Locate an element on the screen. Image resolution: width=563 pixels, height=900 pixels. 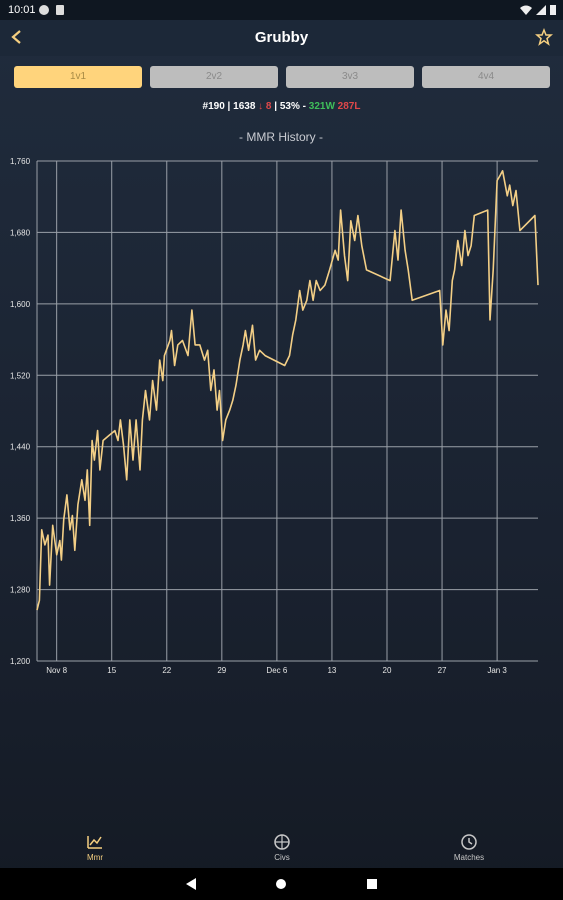
nav-label: Civs is located at coordinates (282, 857).